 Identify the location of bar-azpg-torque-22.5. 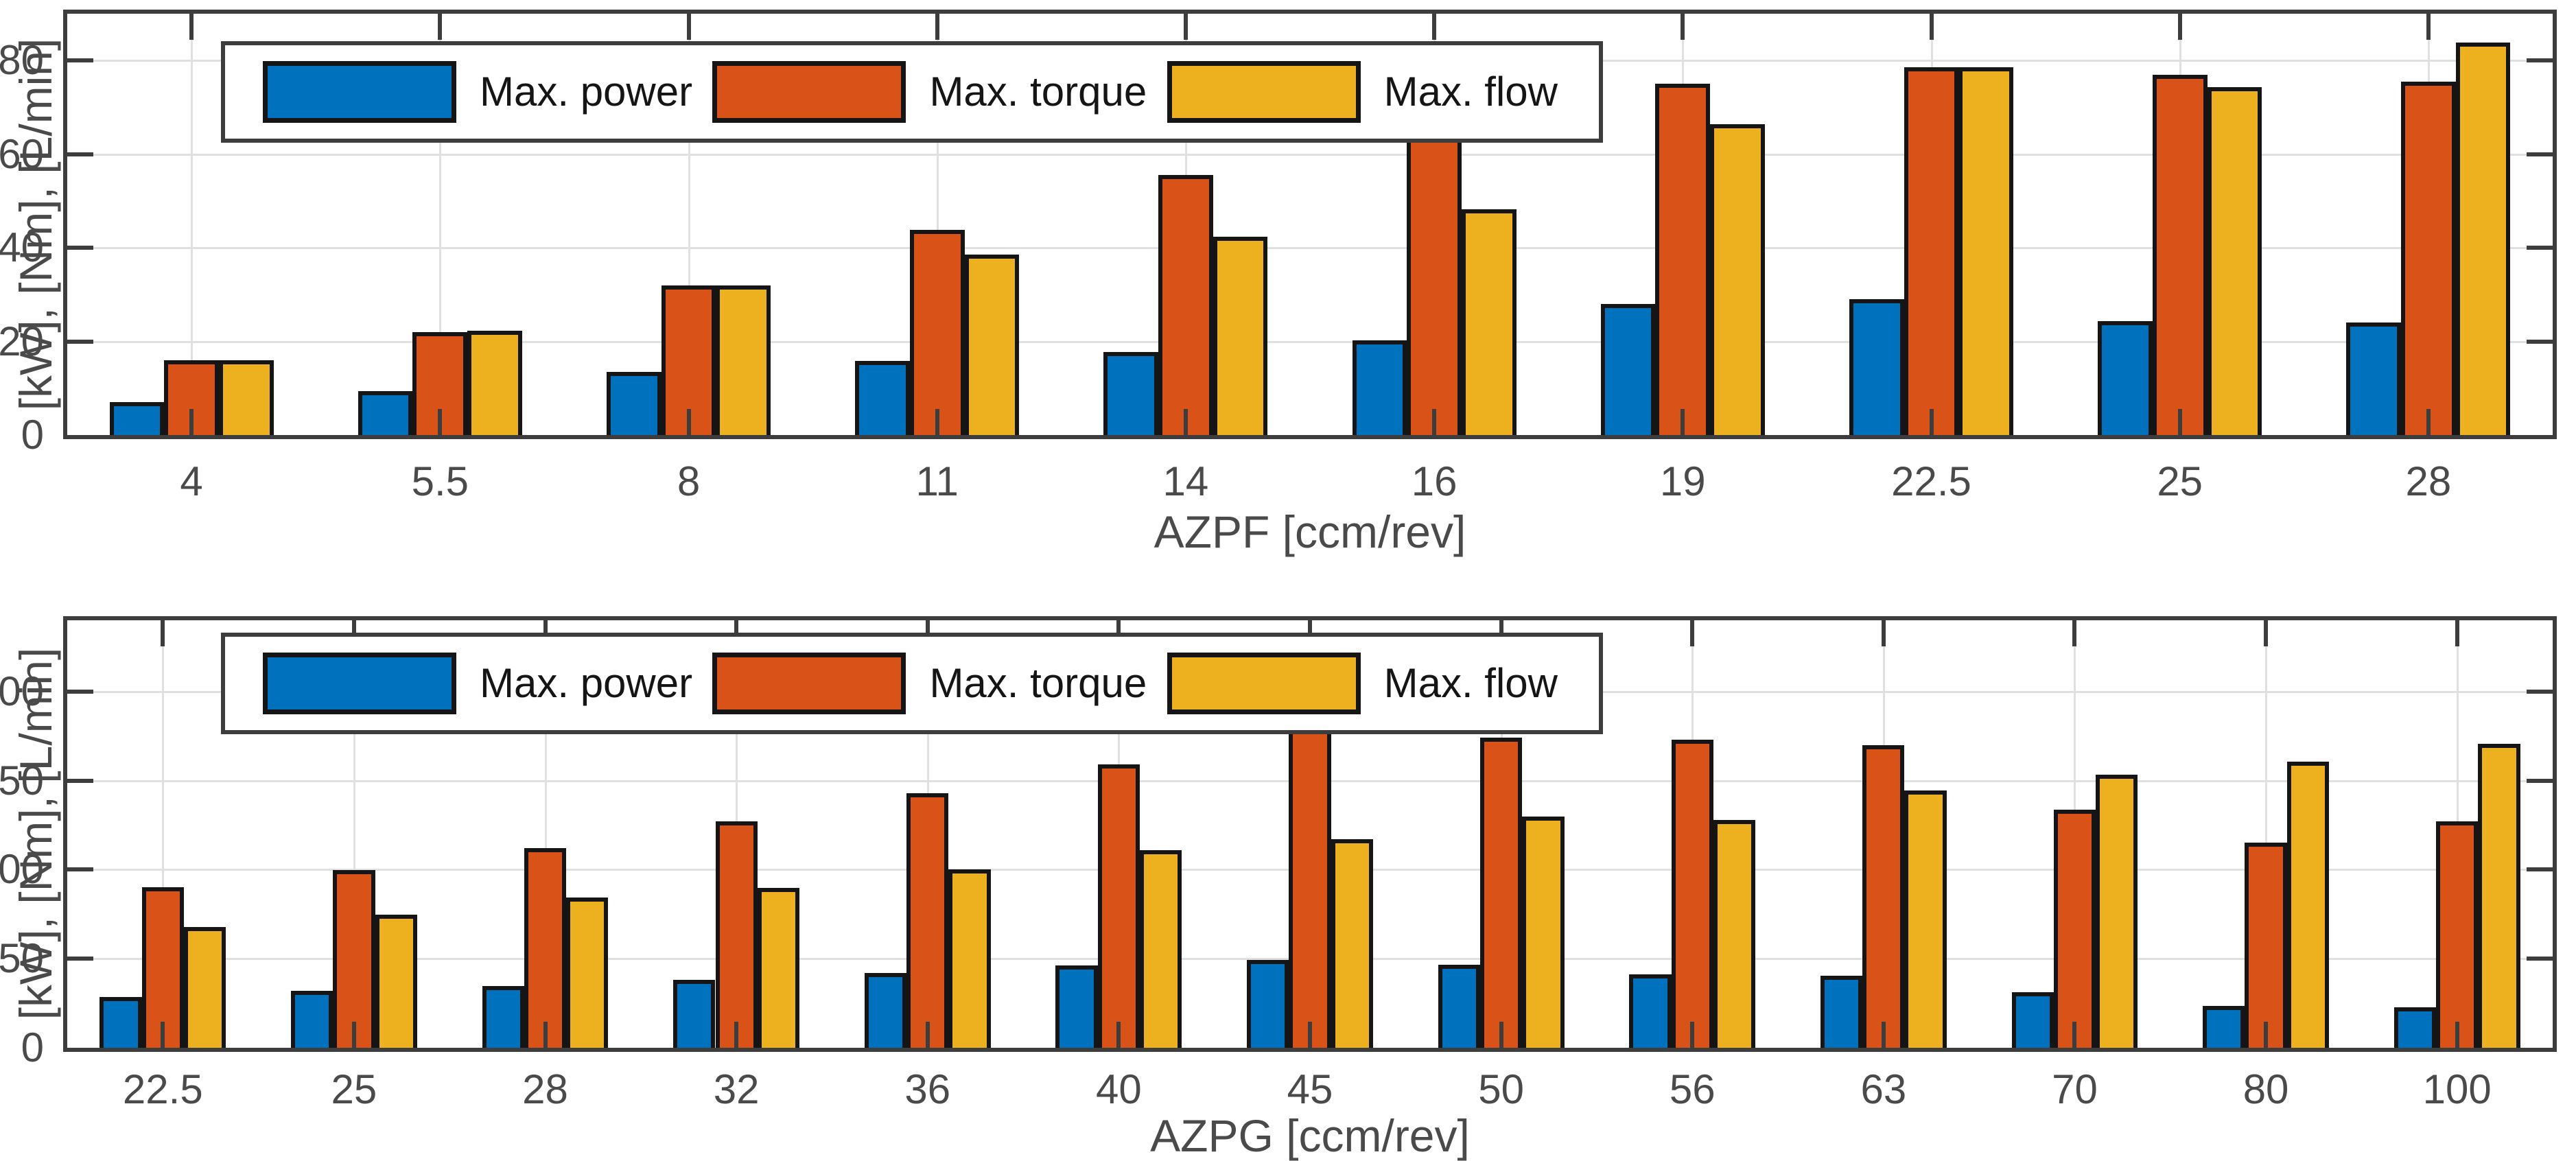
(162, 967).